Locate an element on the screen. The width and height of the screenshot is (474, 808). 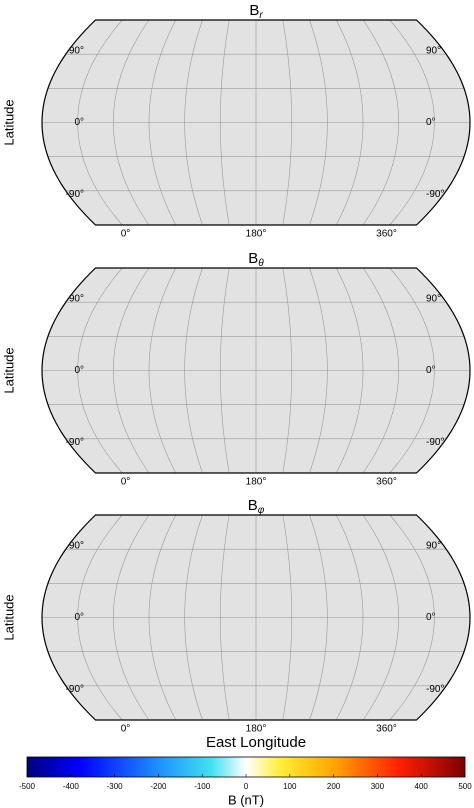
colorbar-tick-label: -400 is located at coordinates (71, 786).